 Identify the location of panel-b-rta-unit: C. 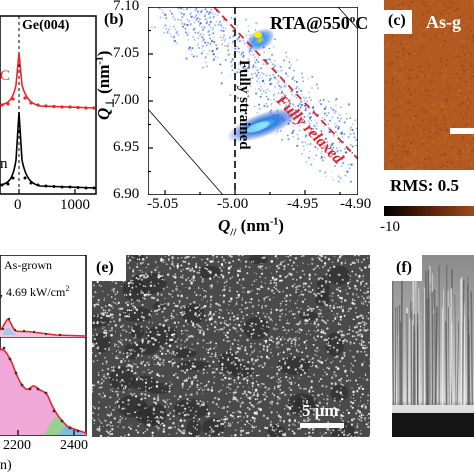
(362, 23).